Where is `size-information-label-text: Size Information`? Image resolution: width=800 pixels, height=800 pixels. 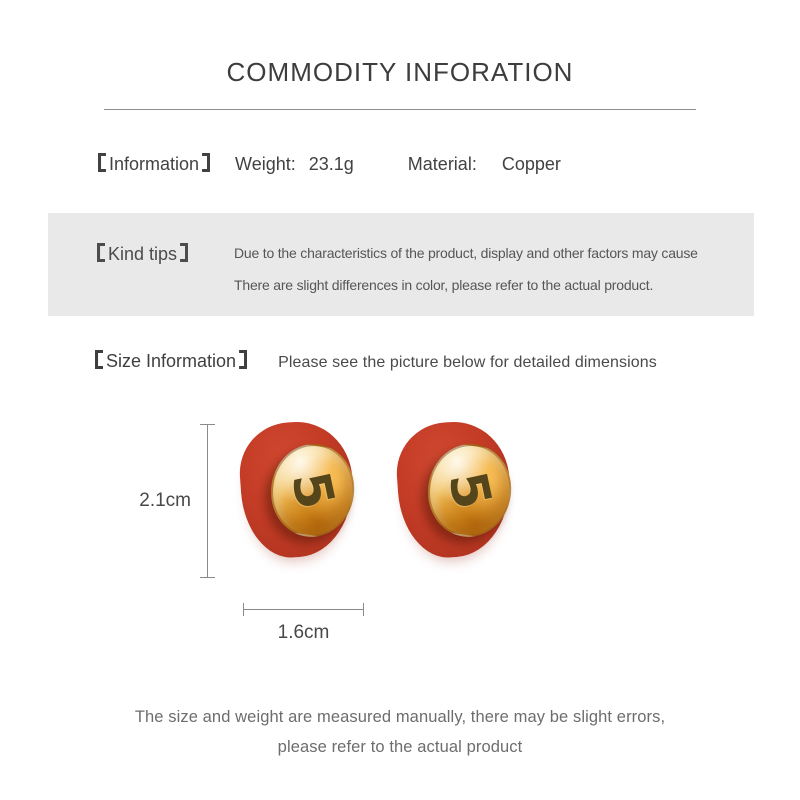 size-information-label-text: Size Information is located at coordinates (171, 361).